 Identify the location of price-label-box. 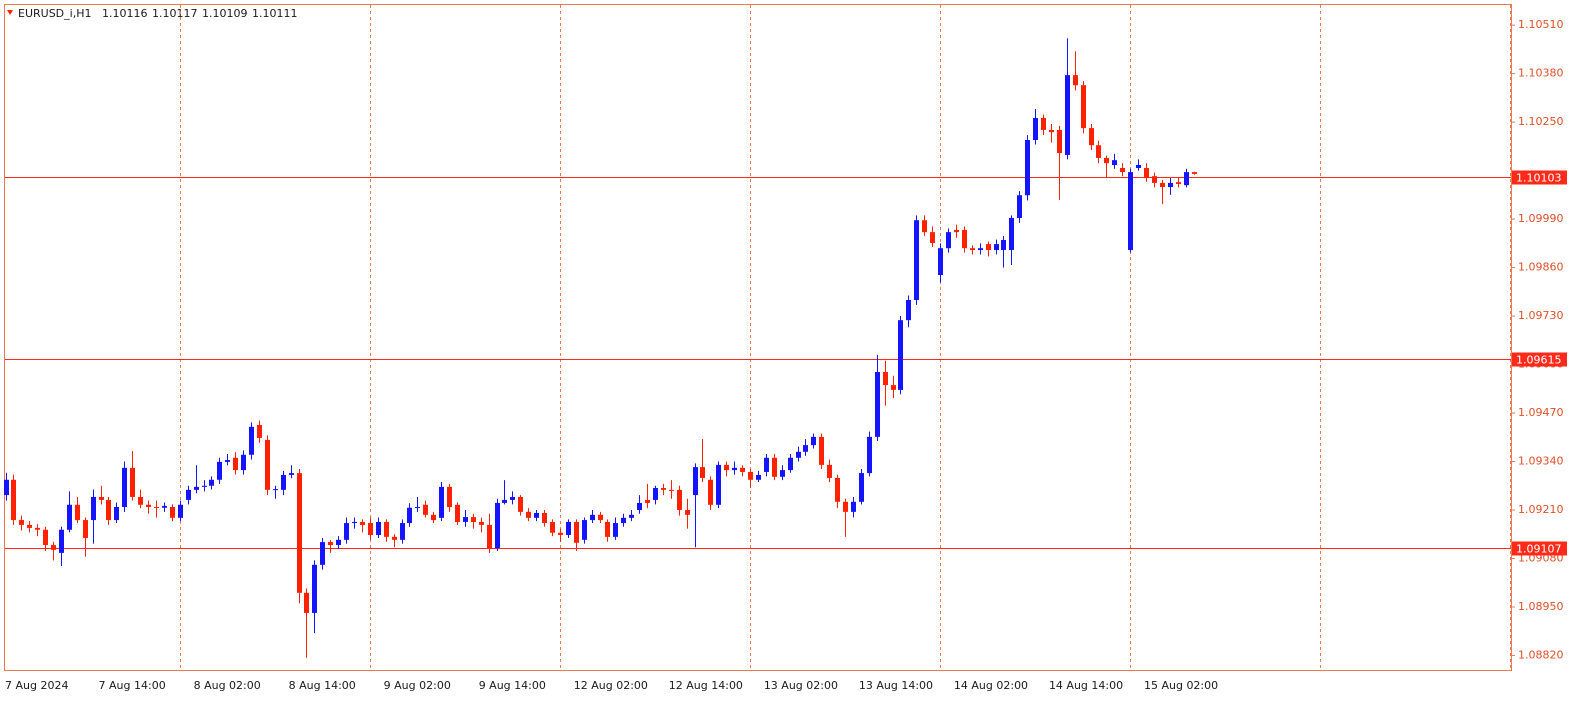
(1539, 177).